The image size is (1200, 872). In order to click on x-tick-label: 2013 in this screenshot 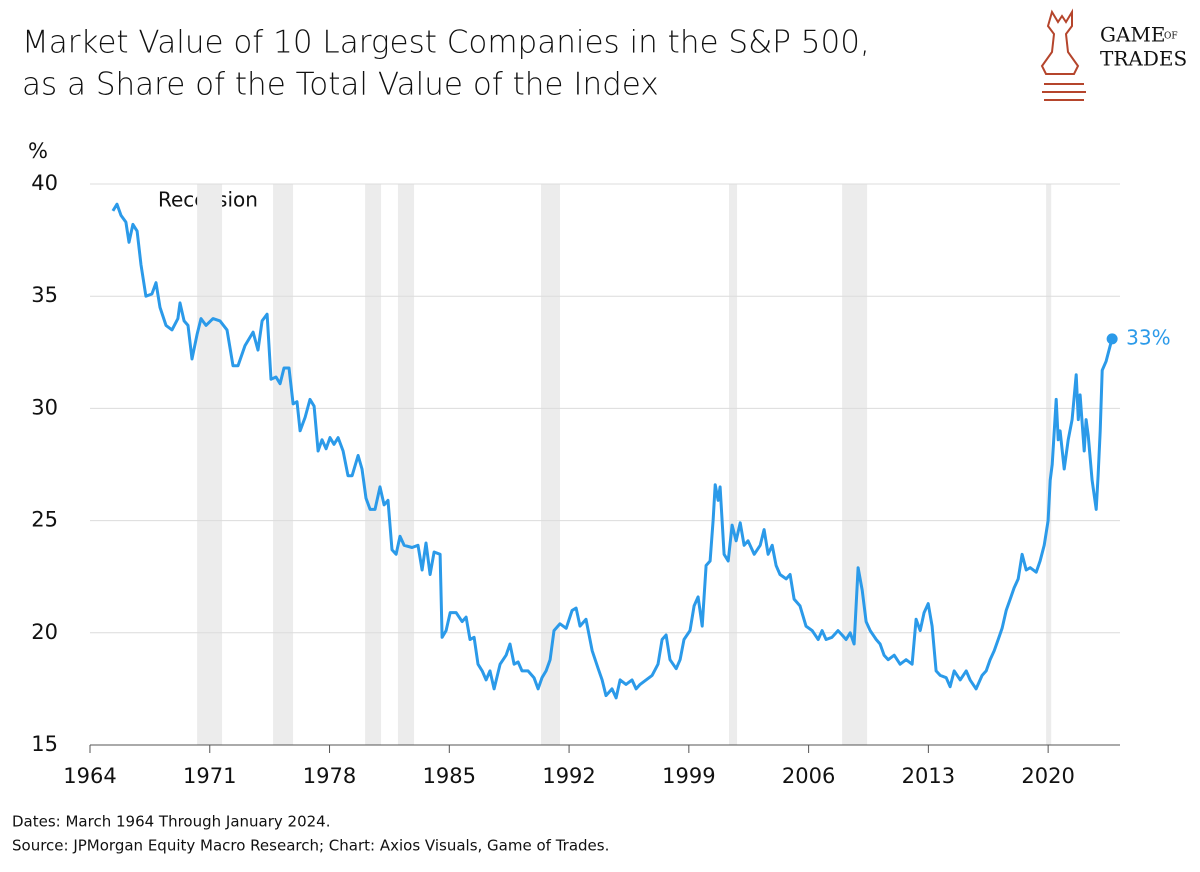, I will do `click(928, 776)`.